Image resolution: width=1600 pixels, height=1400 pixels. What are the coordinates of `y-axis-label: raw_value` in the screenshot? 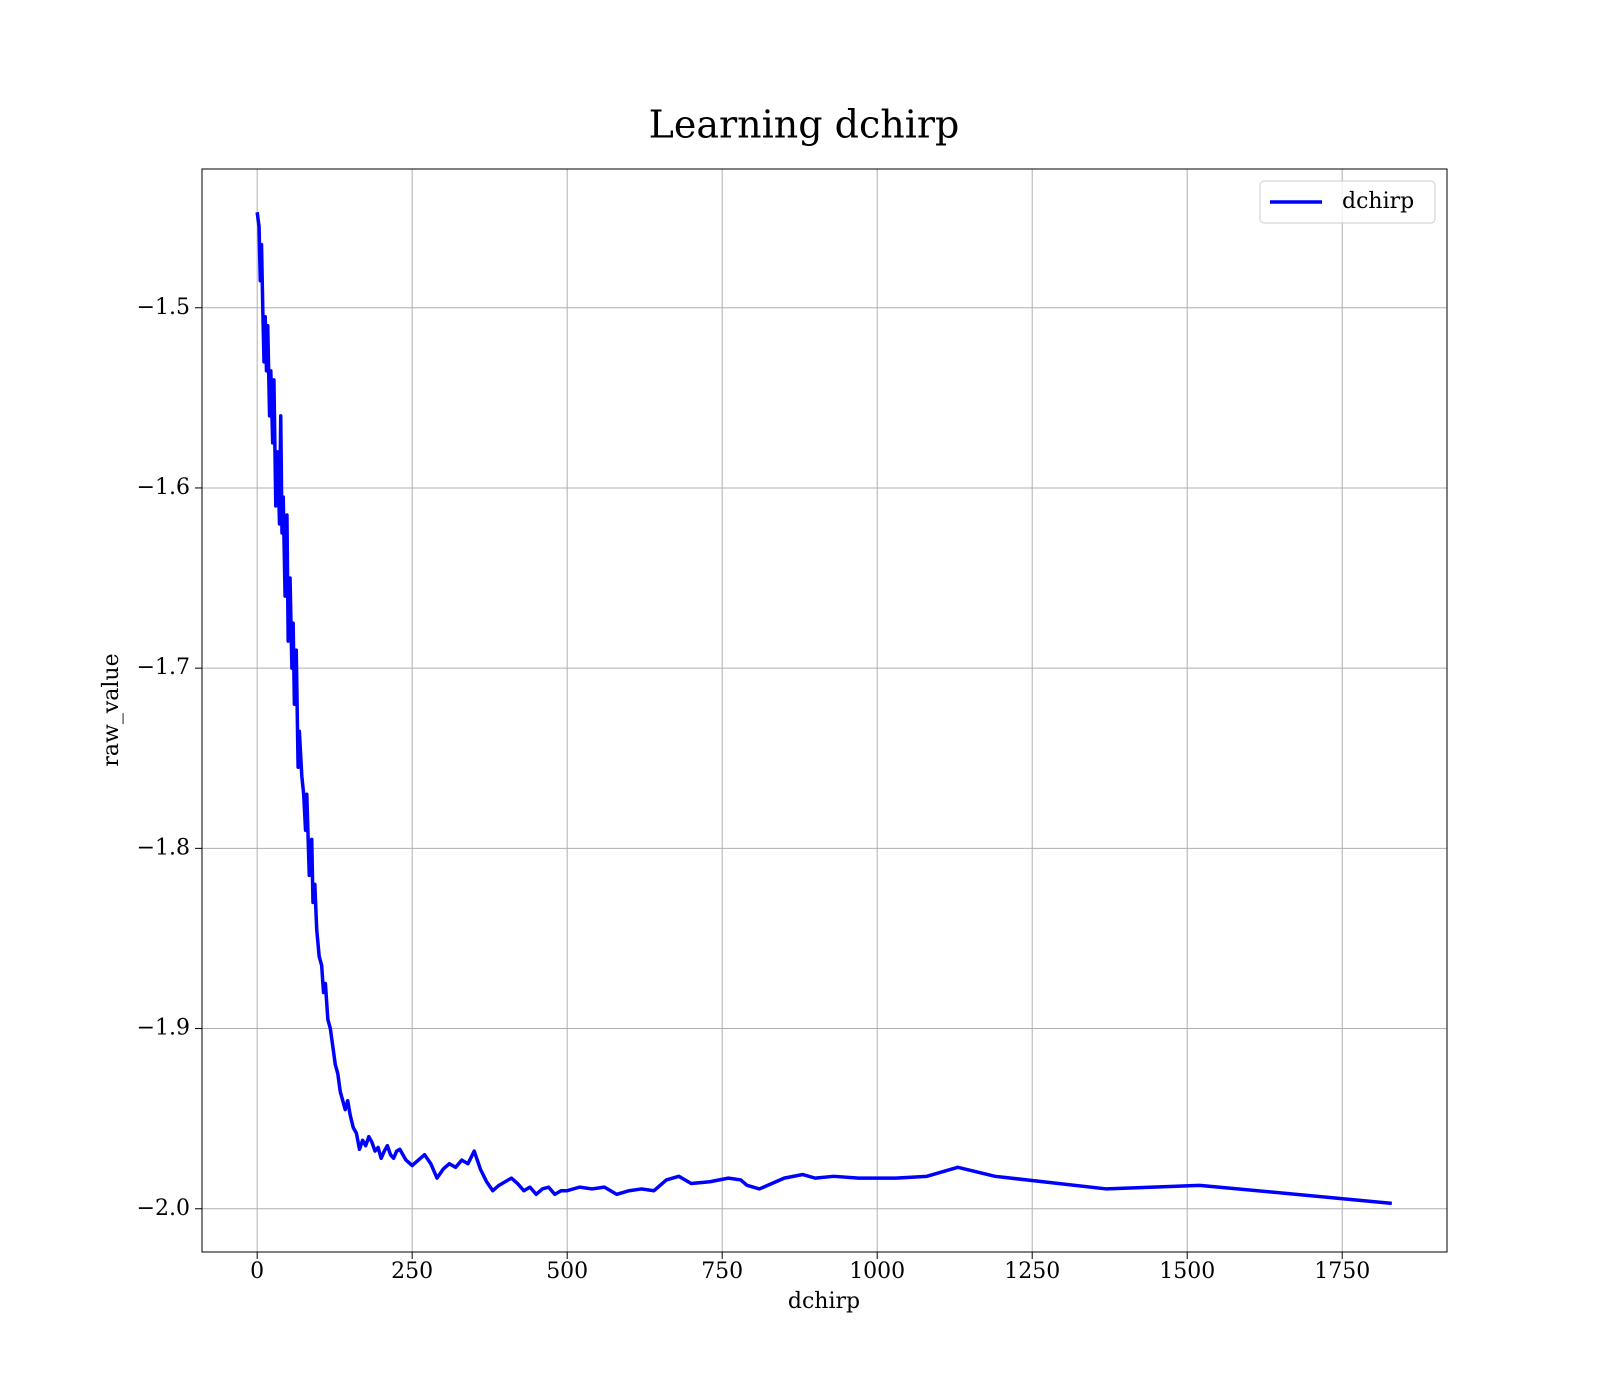 It's located at (111, 709).